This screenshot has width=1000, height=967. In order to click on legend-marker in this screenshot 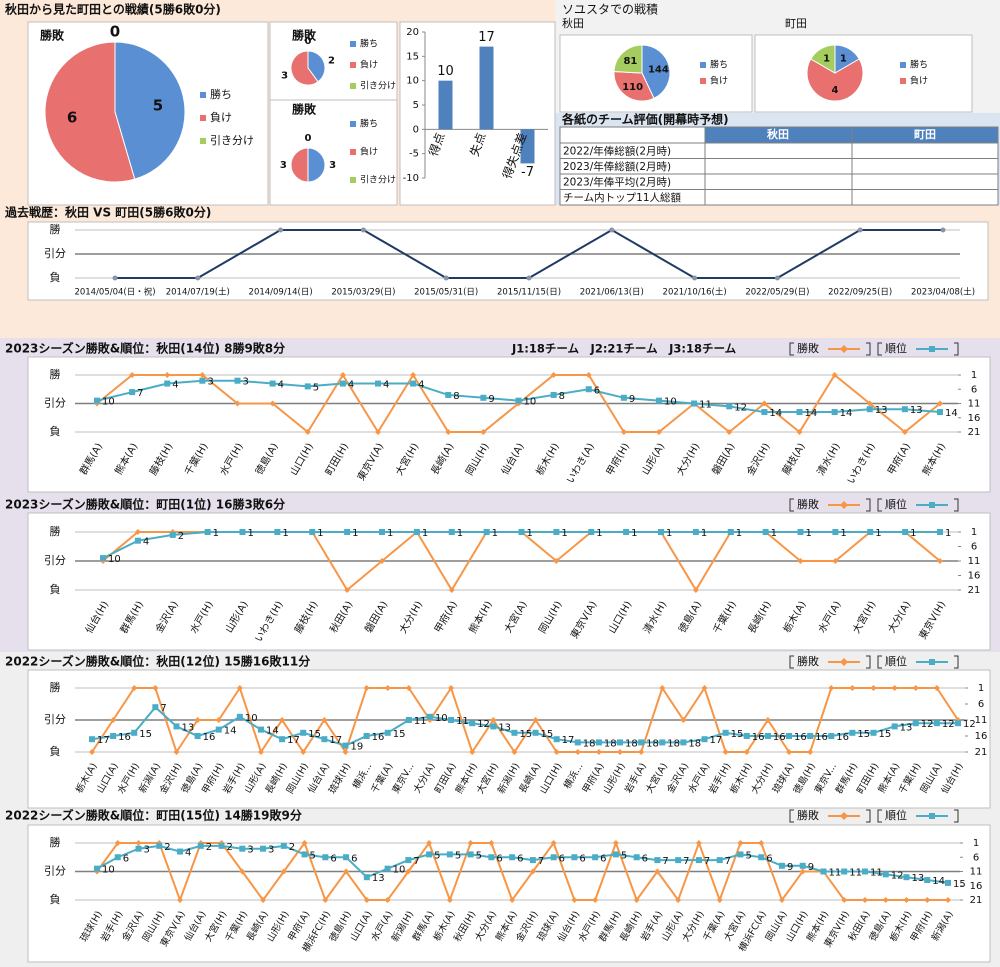, I will do `click(844, 662)`.